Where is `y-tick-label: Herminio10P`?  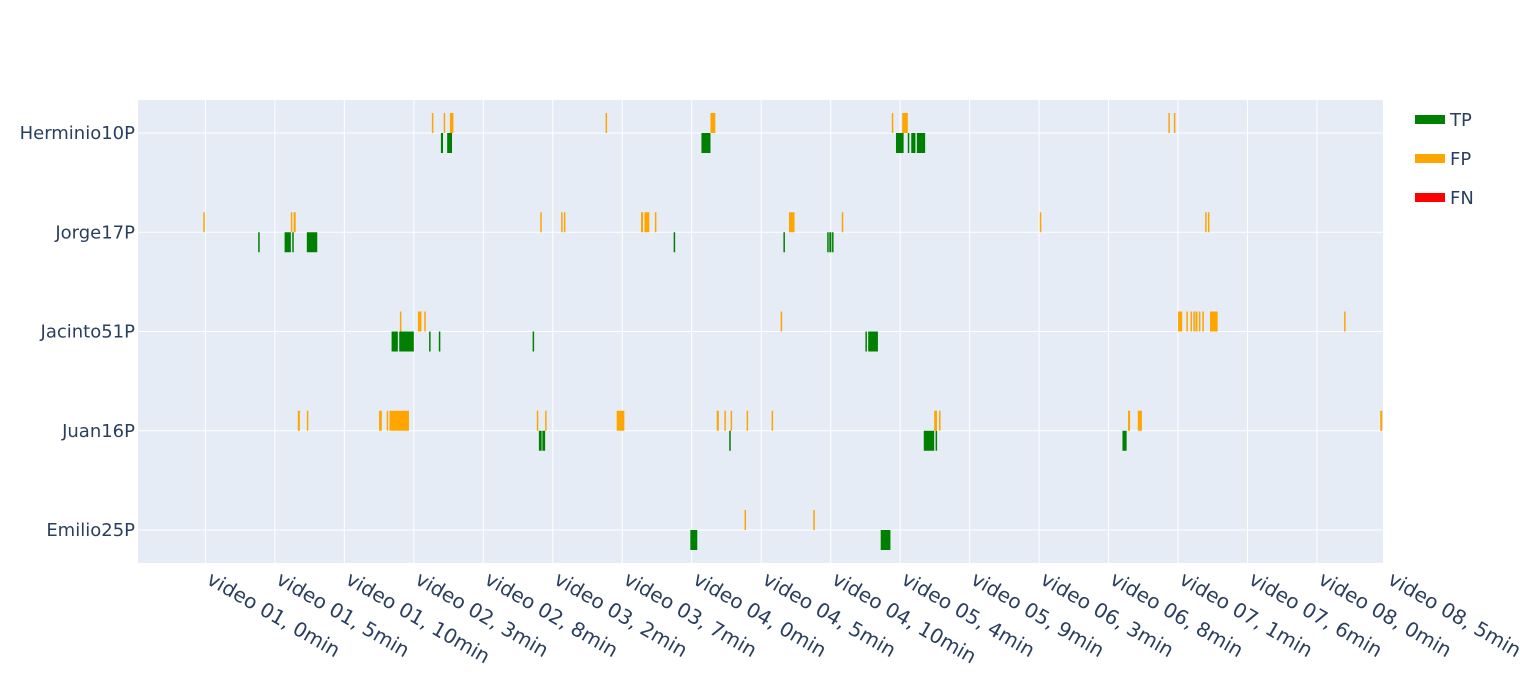
y-tick-label: Herminio10P is located at coordinates (78, 133).